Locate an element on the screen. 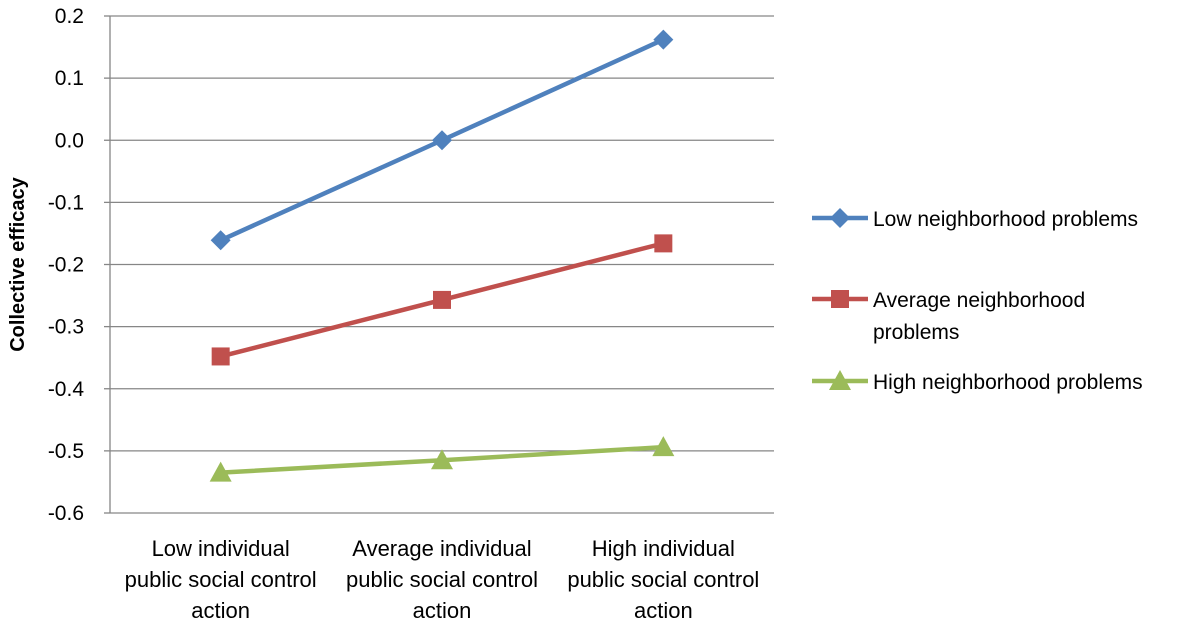 This screenshot has width=1204, height=627. y-tick-label: -0.2 is located at coordinates (66, 265).